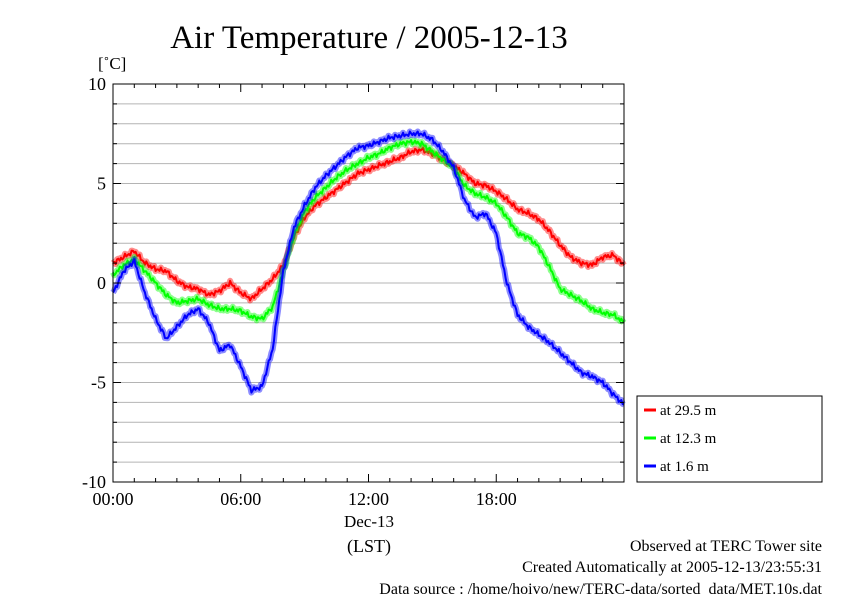  Describe the element at coordinates (369, 546) in the screenshot. I see `x-axis-zone-label: (LST)` at that location.